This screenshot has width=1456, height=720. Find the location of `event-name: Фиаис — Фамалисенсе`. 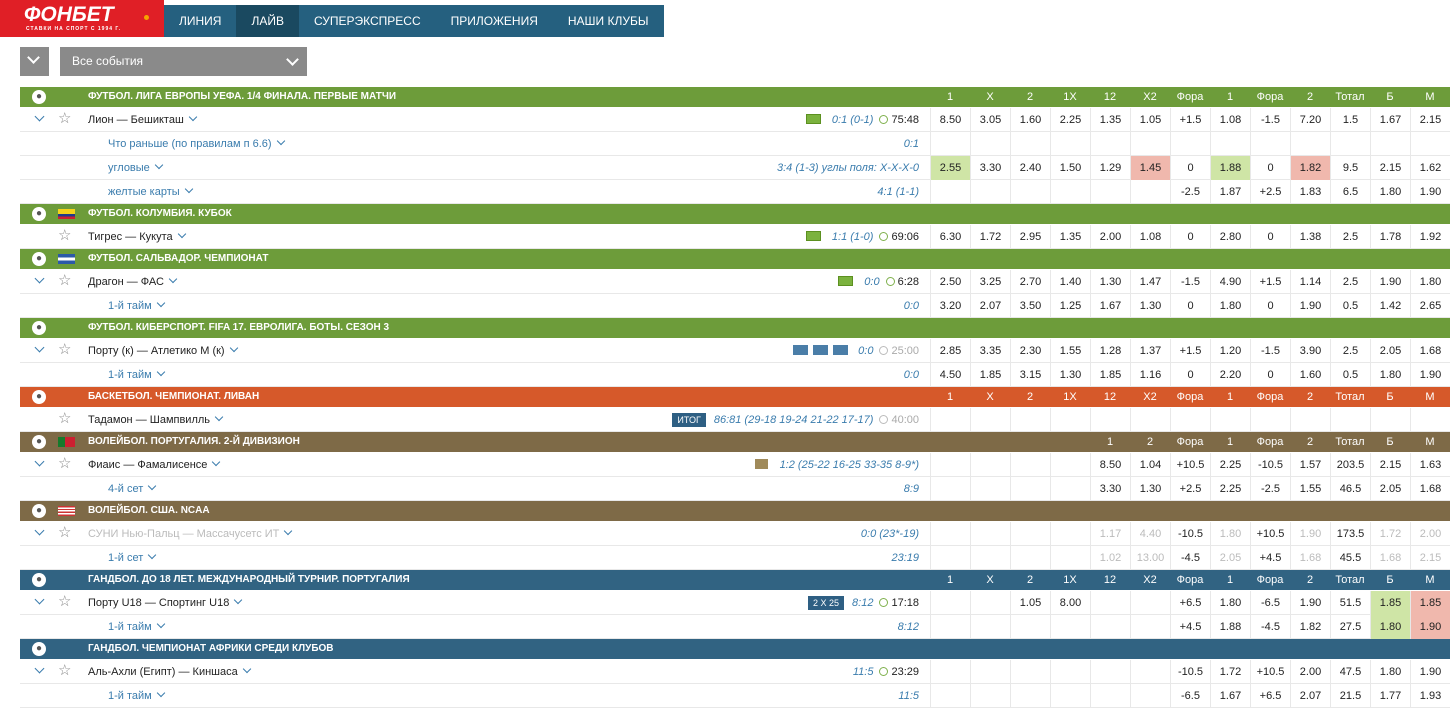

event-name: Фиаис — Фамалисенсе is located at coordinates (154, 465).